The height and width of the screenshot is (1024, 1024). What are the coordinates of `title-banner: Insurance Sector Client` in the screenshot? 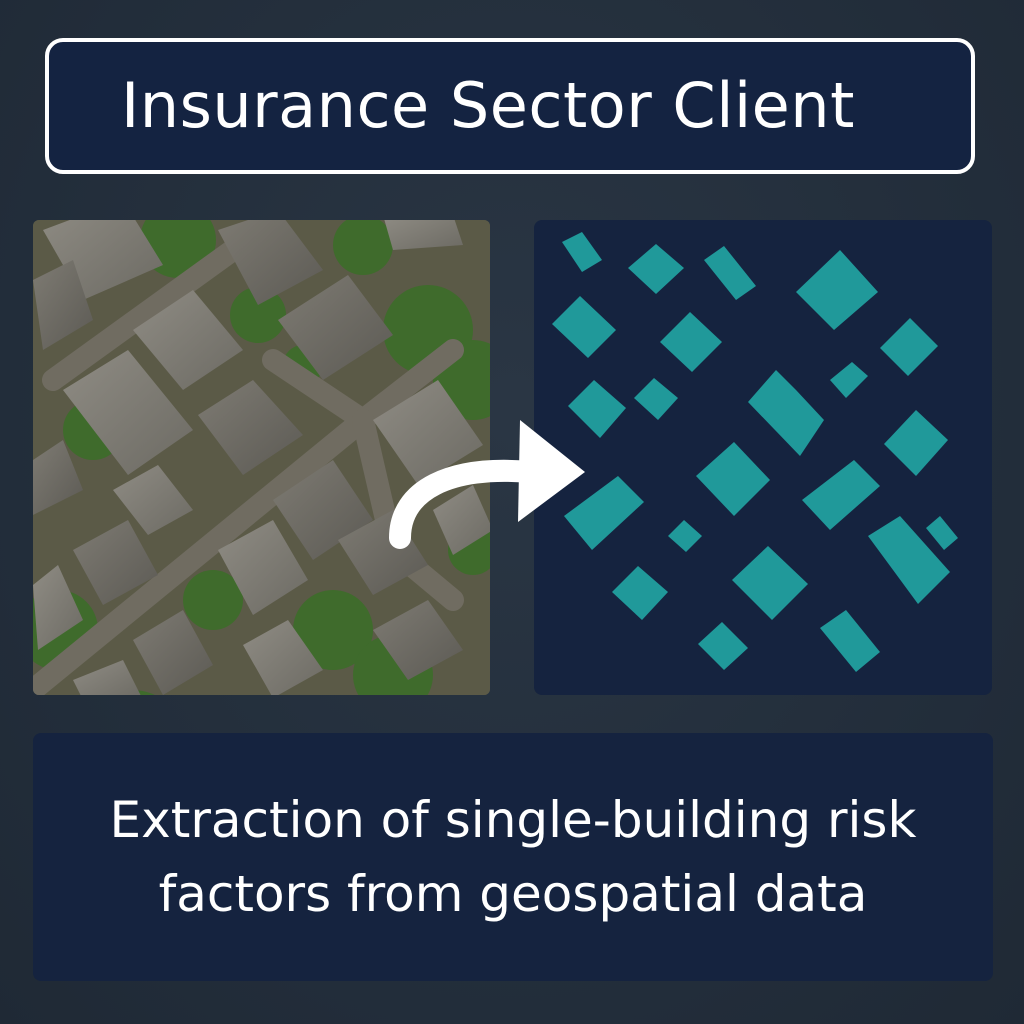 It's located at (510, 106).